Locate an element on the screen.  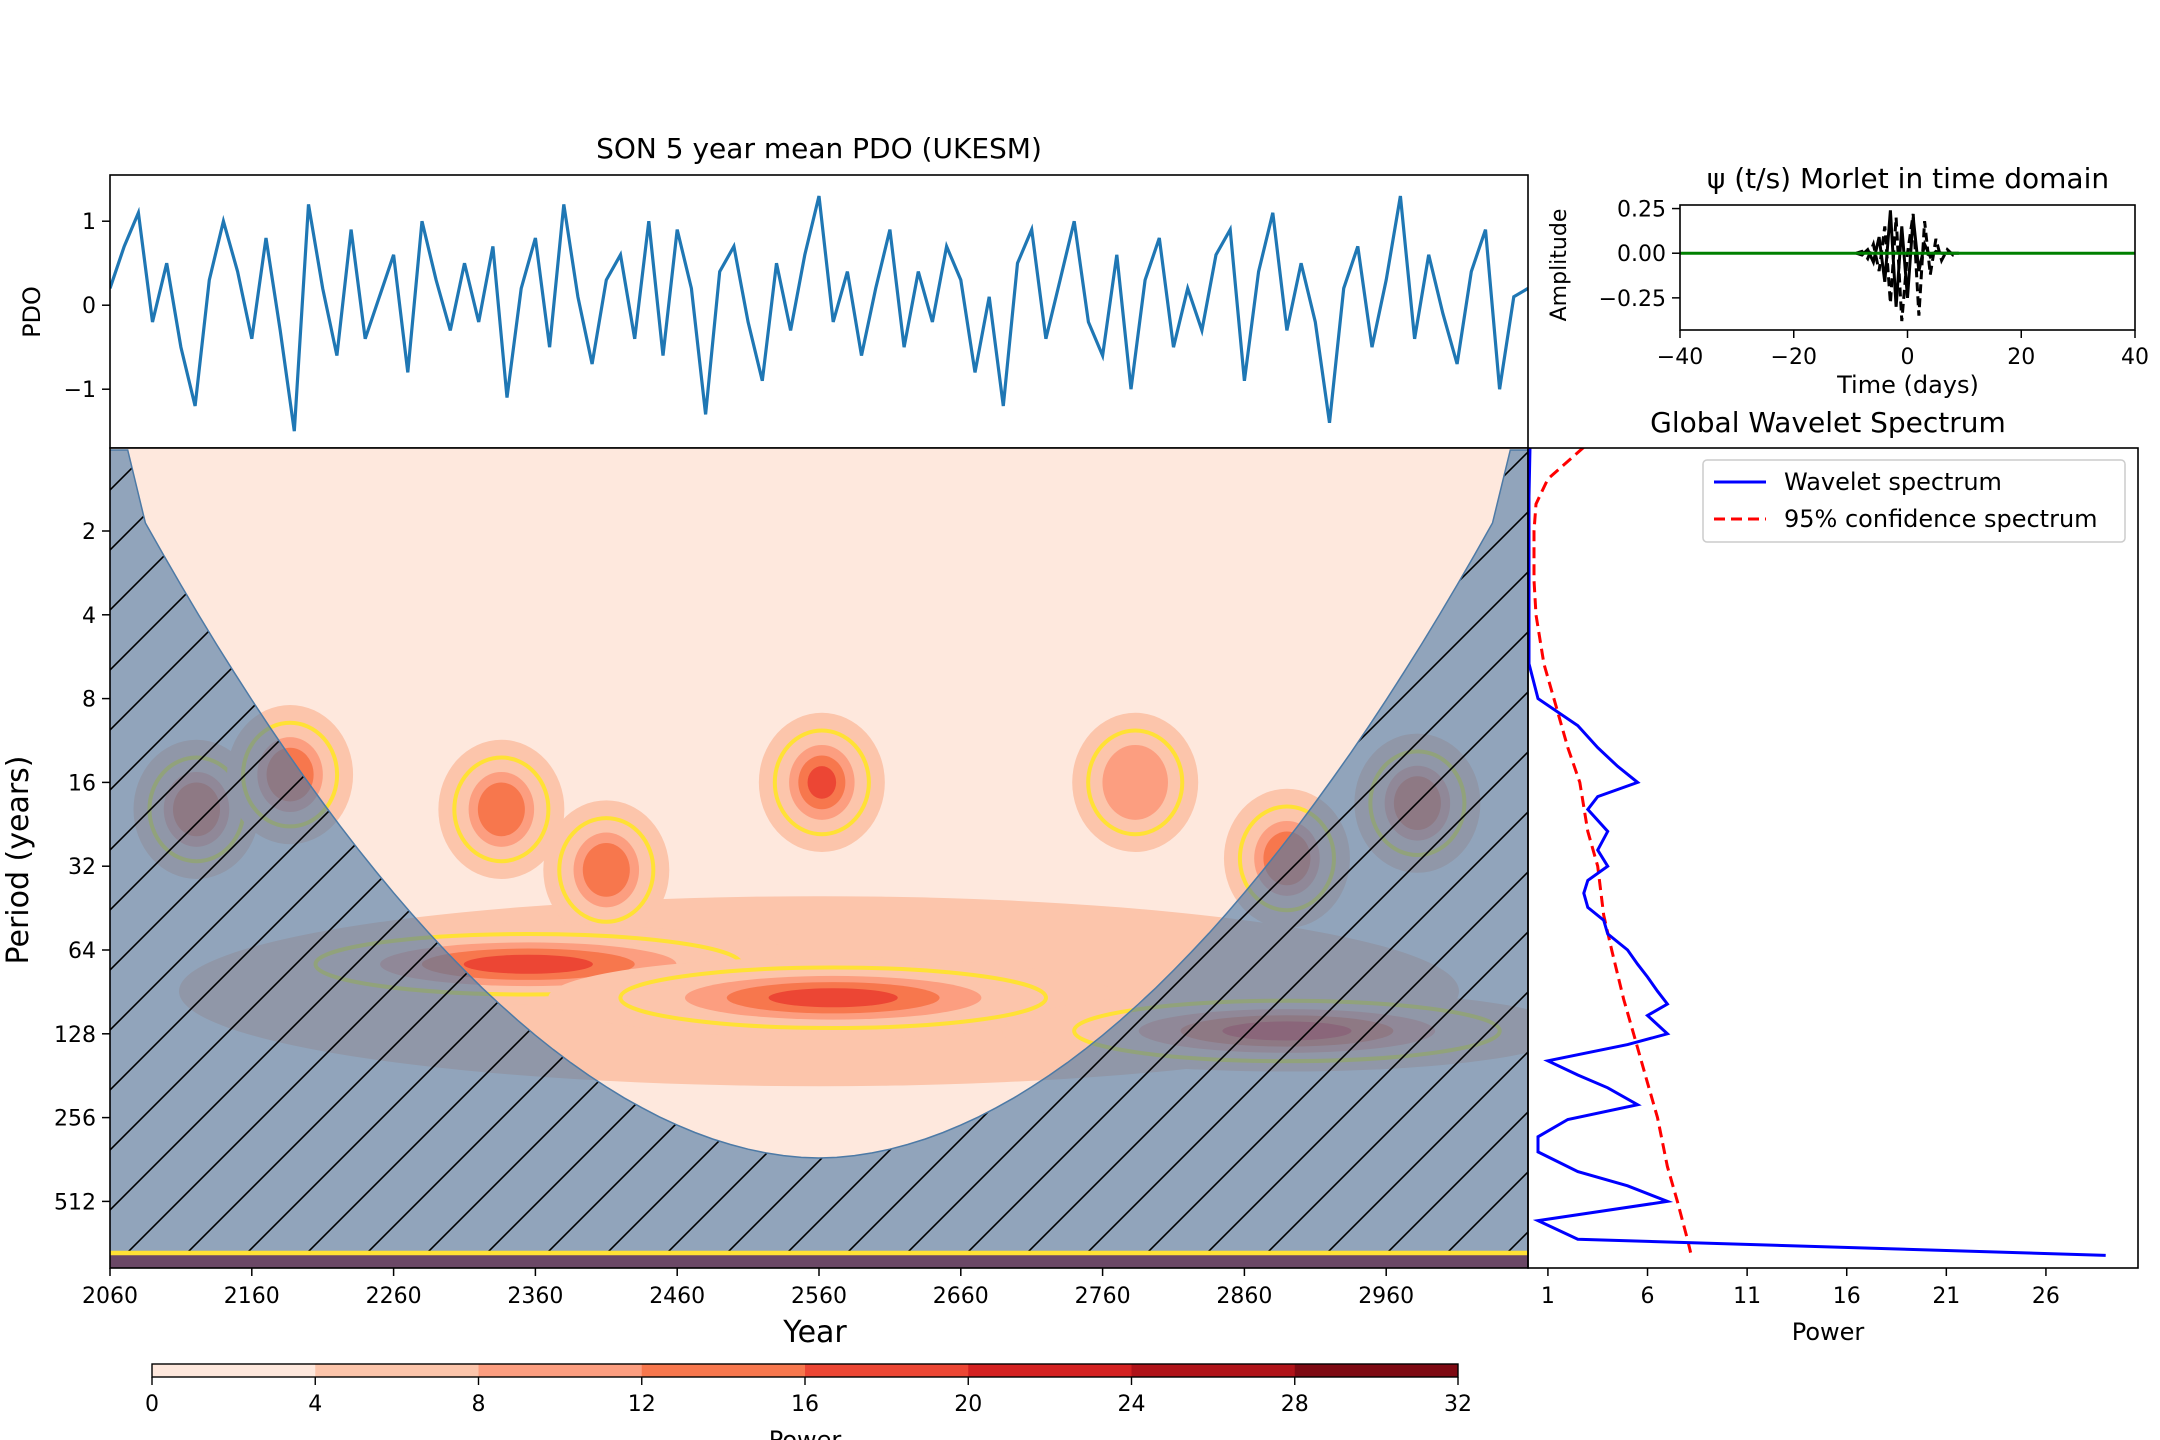
pdo-ytick-label: −1 is located at coordinates (80, 390).